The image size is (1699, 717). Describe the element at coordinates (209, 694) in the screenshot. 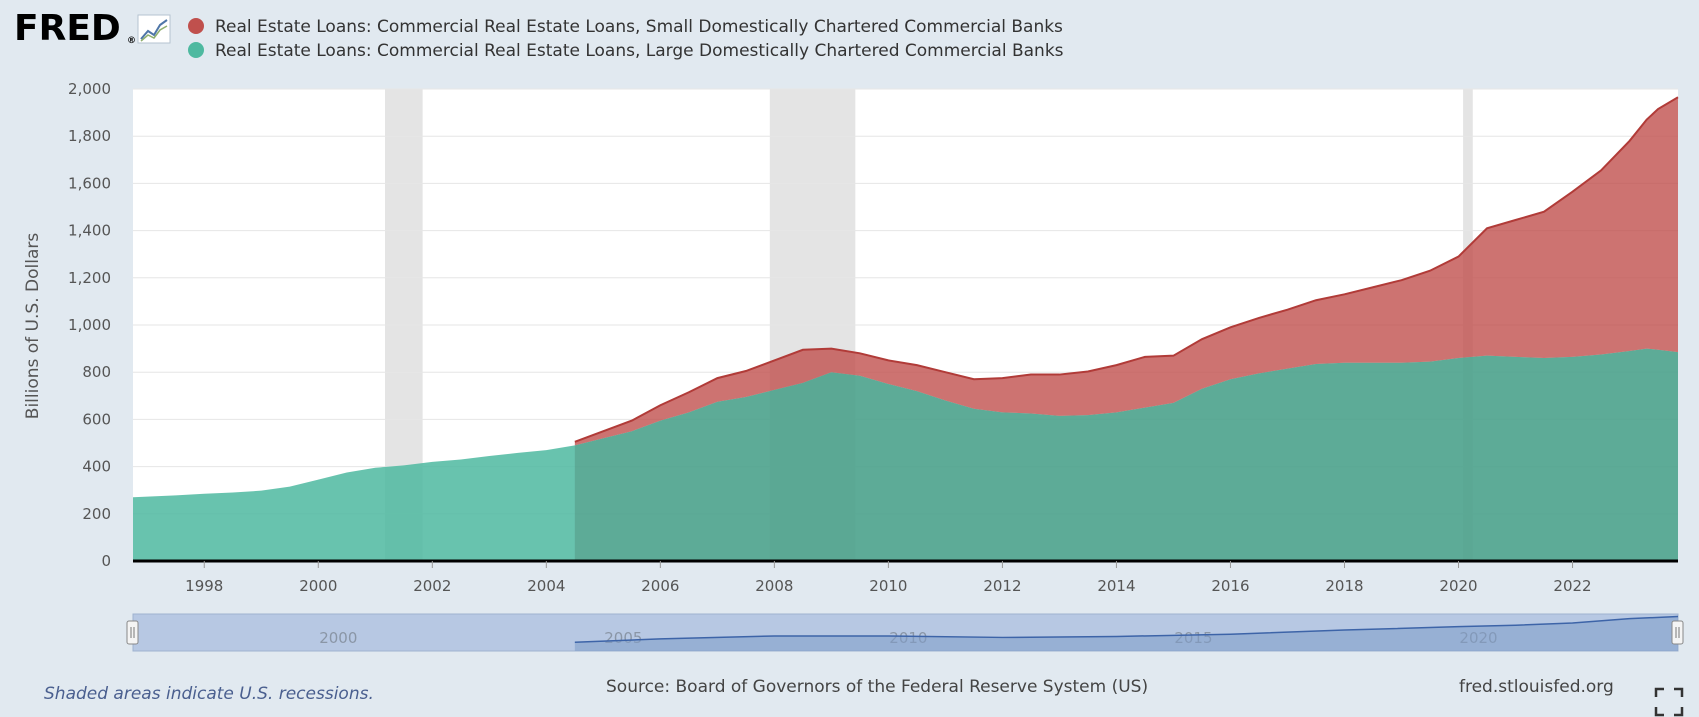

I see `recession-note: Shaded areas indicate U.S. recessions.` at that location.